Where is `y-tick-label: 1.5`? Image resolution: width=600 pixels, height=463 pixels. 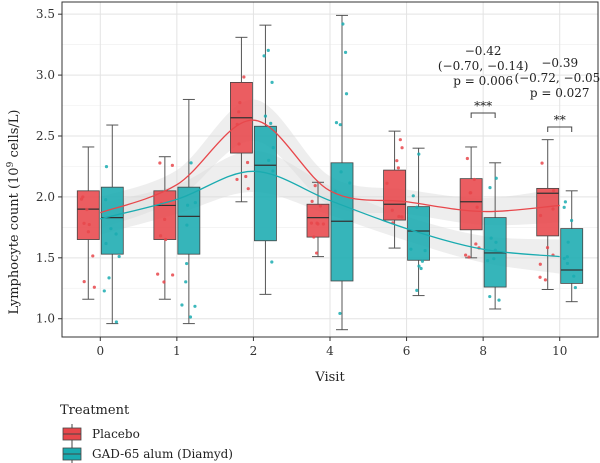
y-tick-label: 1.5 is located at coordinates (45, 258).